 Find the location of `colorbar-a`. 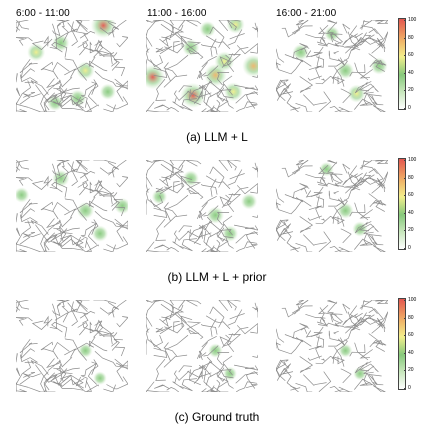

colorbar-a is located at coordinates (402, 64).